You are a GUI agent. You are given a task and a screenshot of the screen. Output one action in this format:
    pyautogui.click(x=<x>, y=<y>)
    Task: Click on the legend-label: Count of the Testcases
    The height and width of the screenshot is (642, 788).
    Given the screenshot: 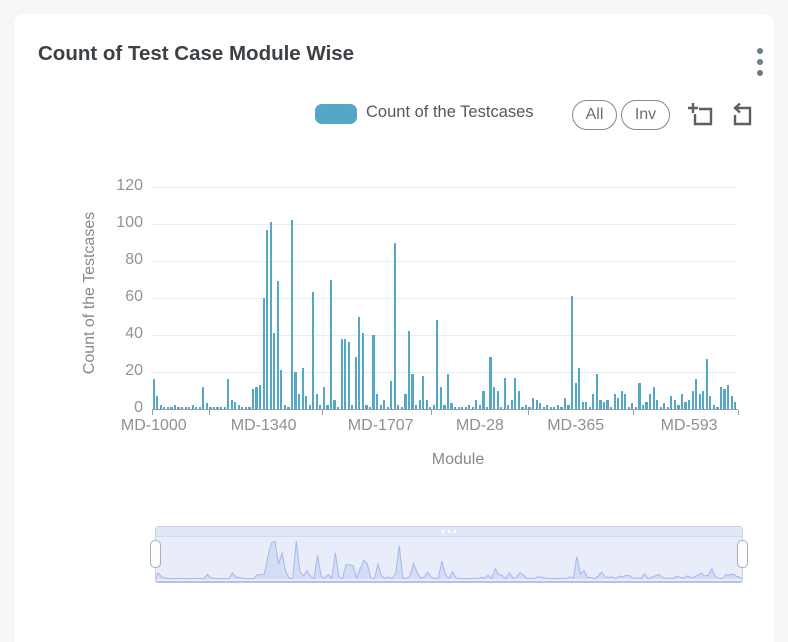 What is the action you would take?
    pyautogui.click(x=450, y=112)
    